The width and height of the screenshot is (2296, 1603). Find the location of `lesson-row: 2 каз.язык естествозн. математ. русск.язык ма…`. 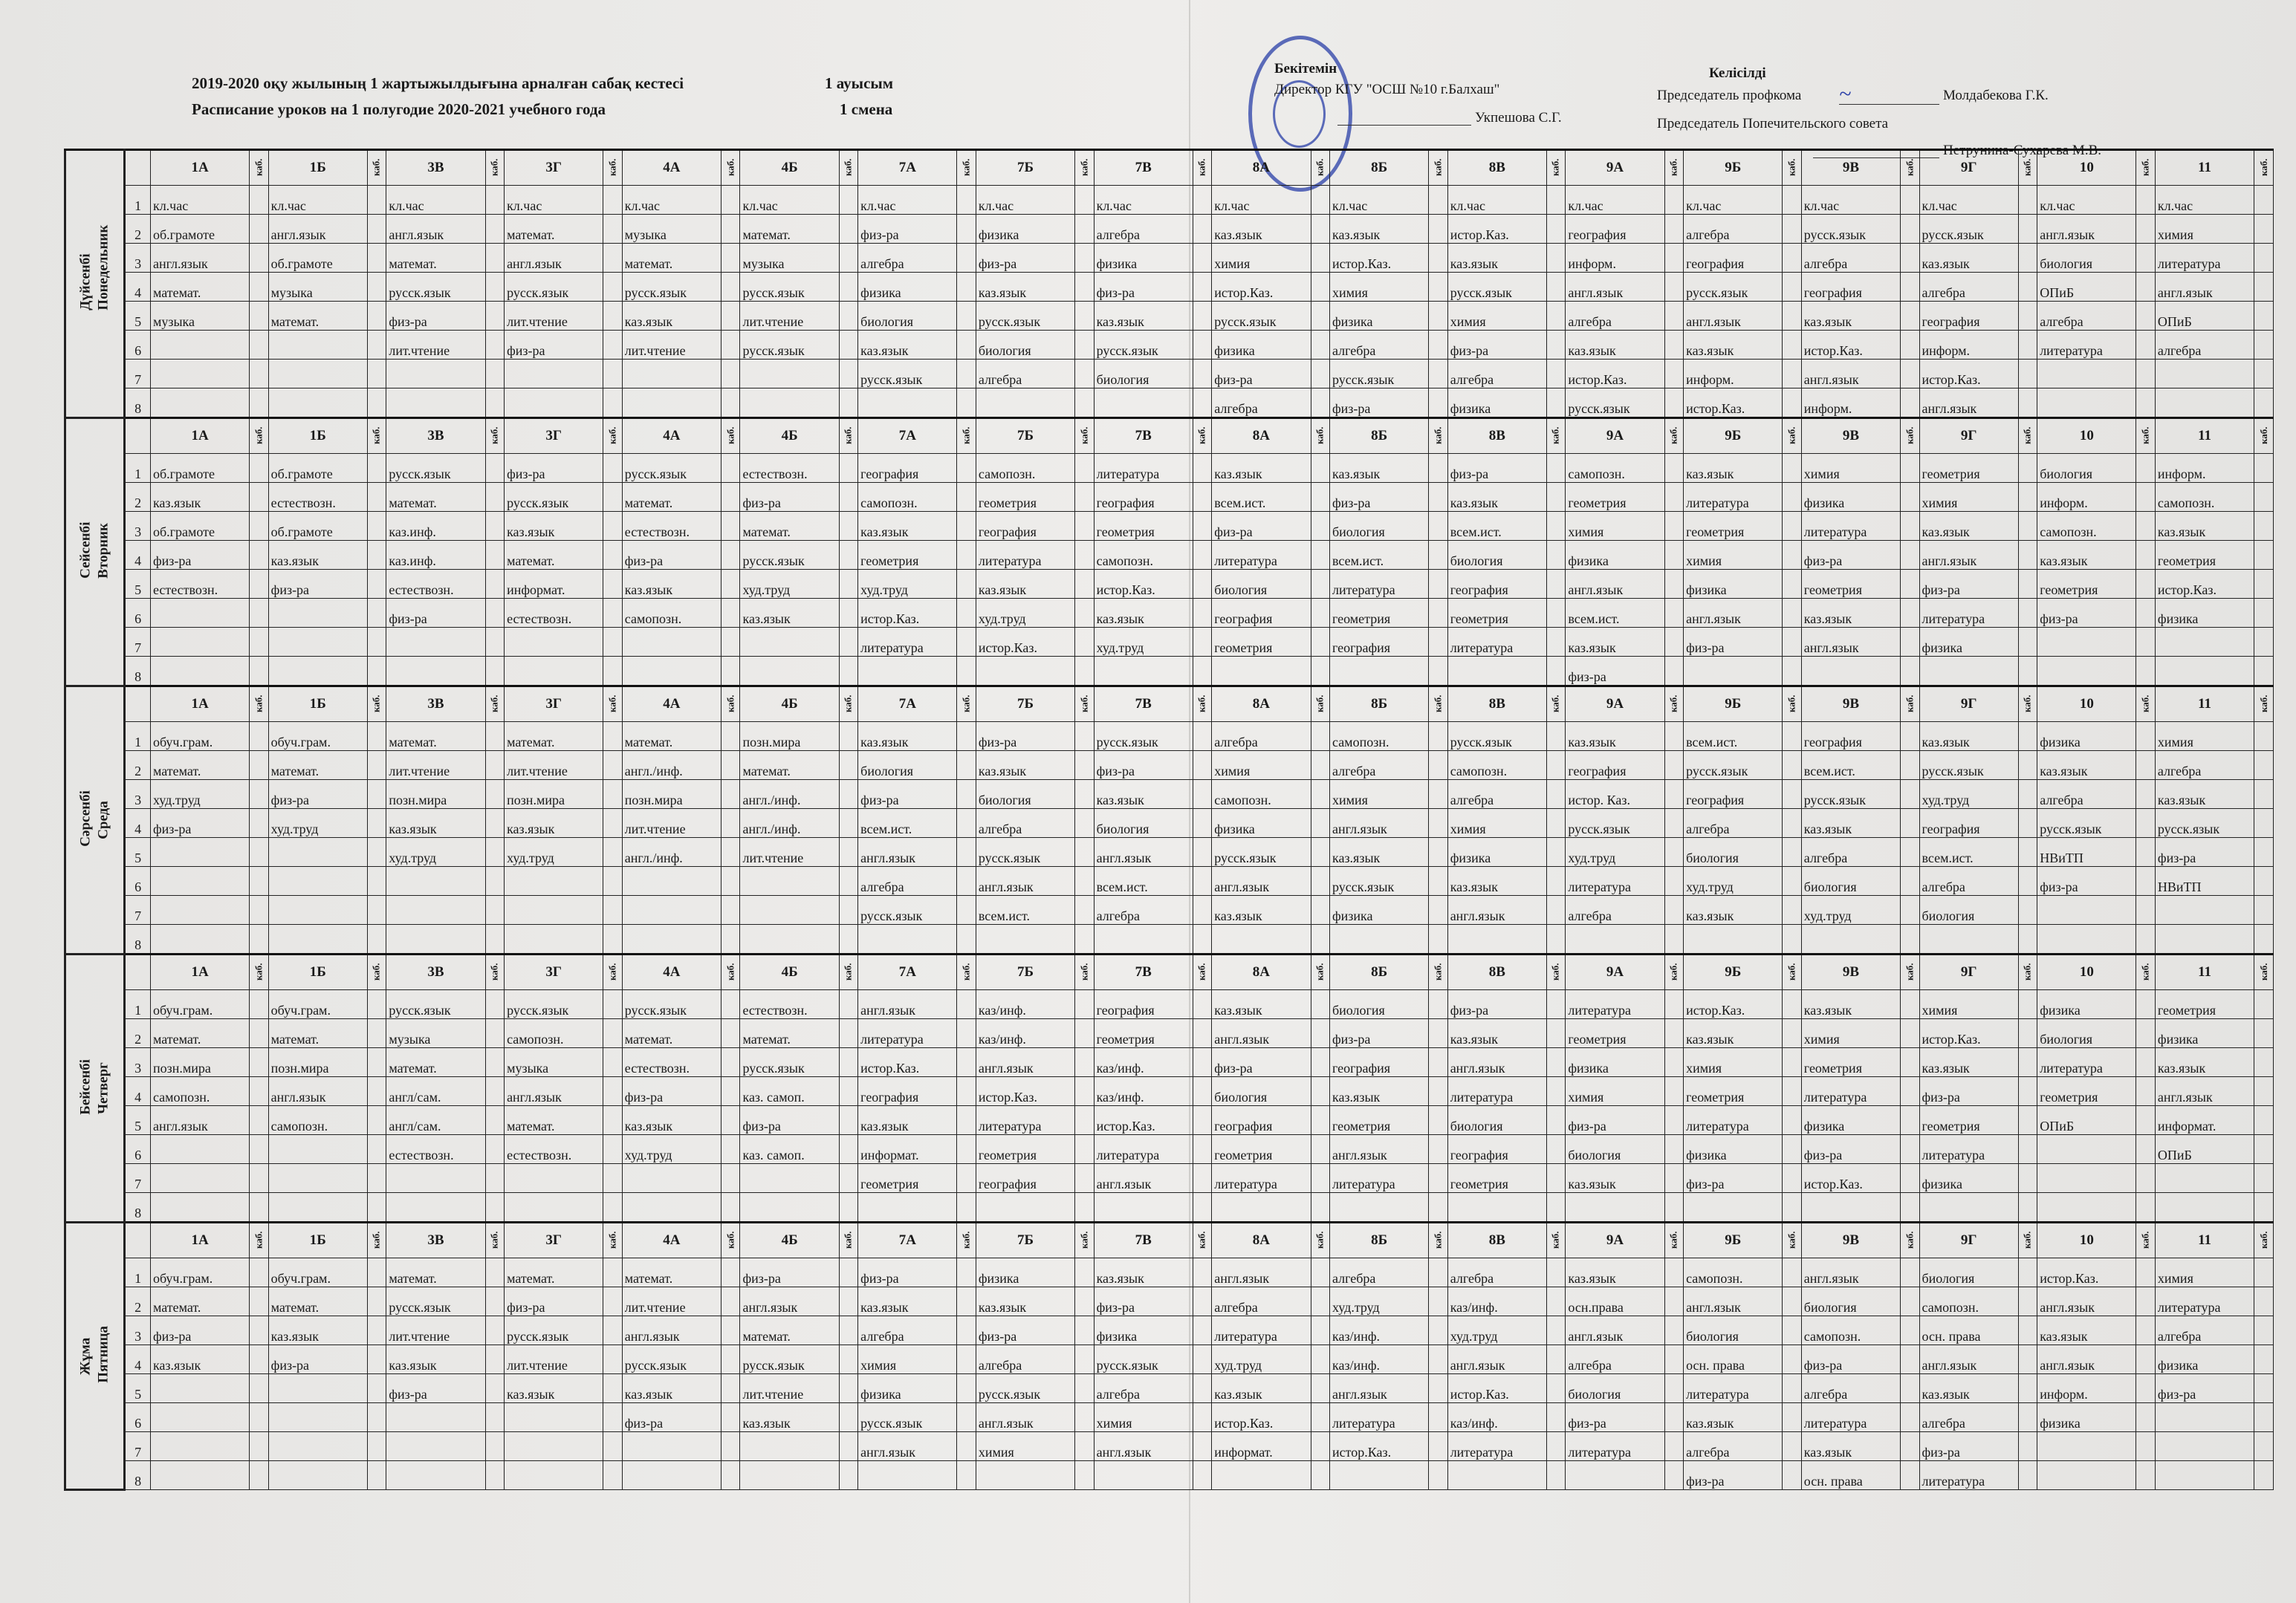

lesson-row: 2 каз.язык естествозн. математ. русск.язык ма… is located at coordinates (1169, 497).